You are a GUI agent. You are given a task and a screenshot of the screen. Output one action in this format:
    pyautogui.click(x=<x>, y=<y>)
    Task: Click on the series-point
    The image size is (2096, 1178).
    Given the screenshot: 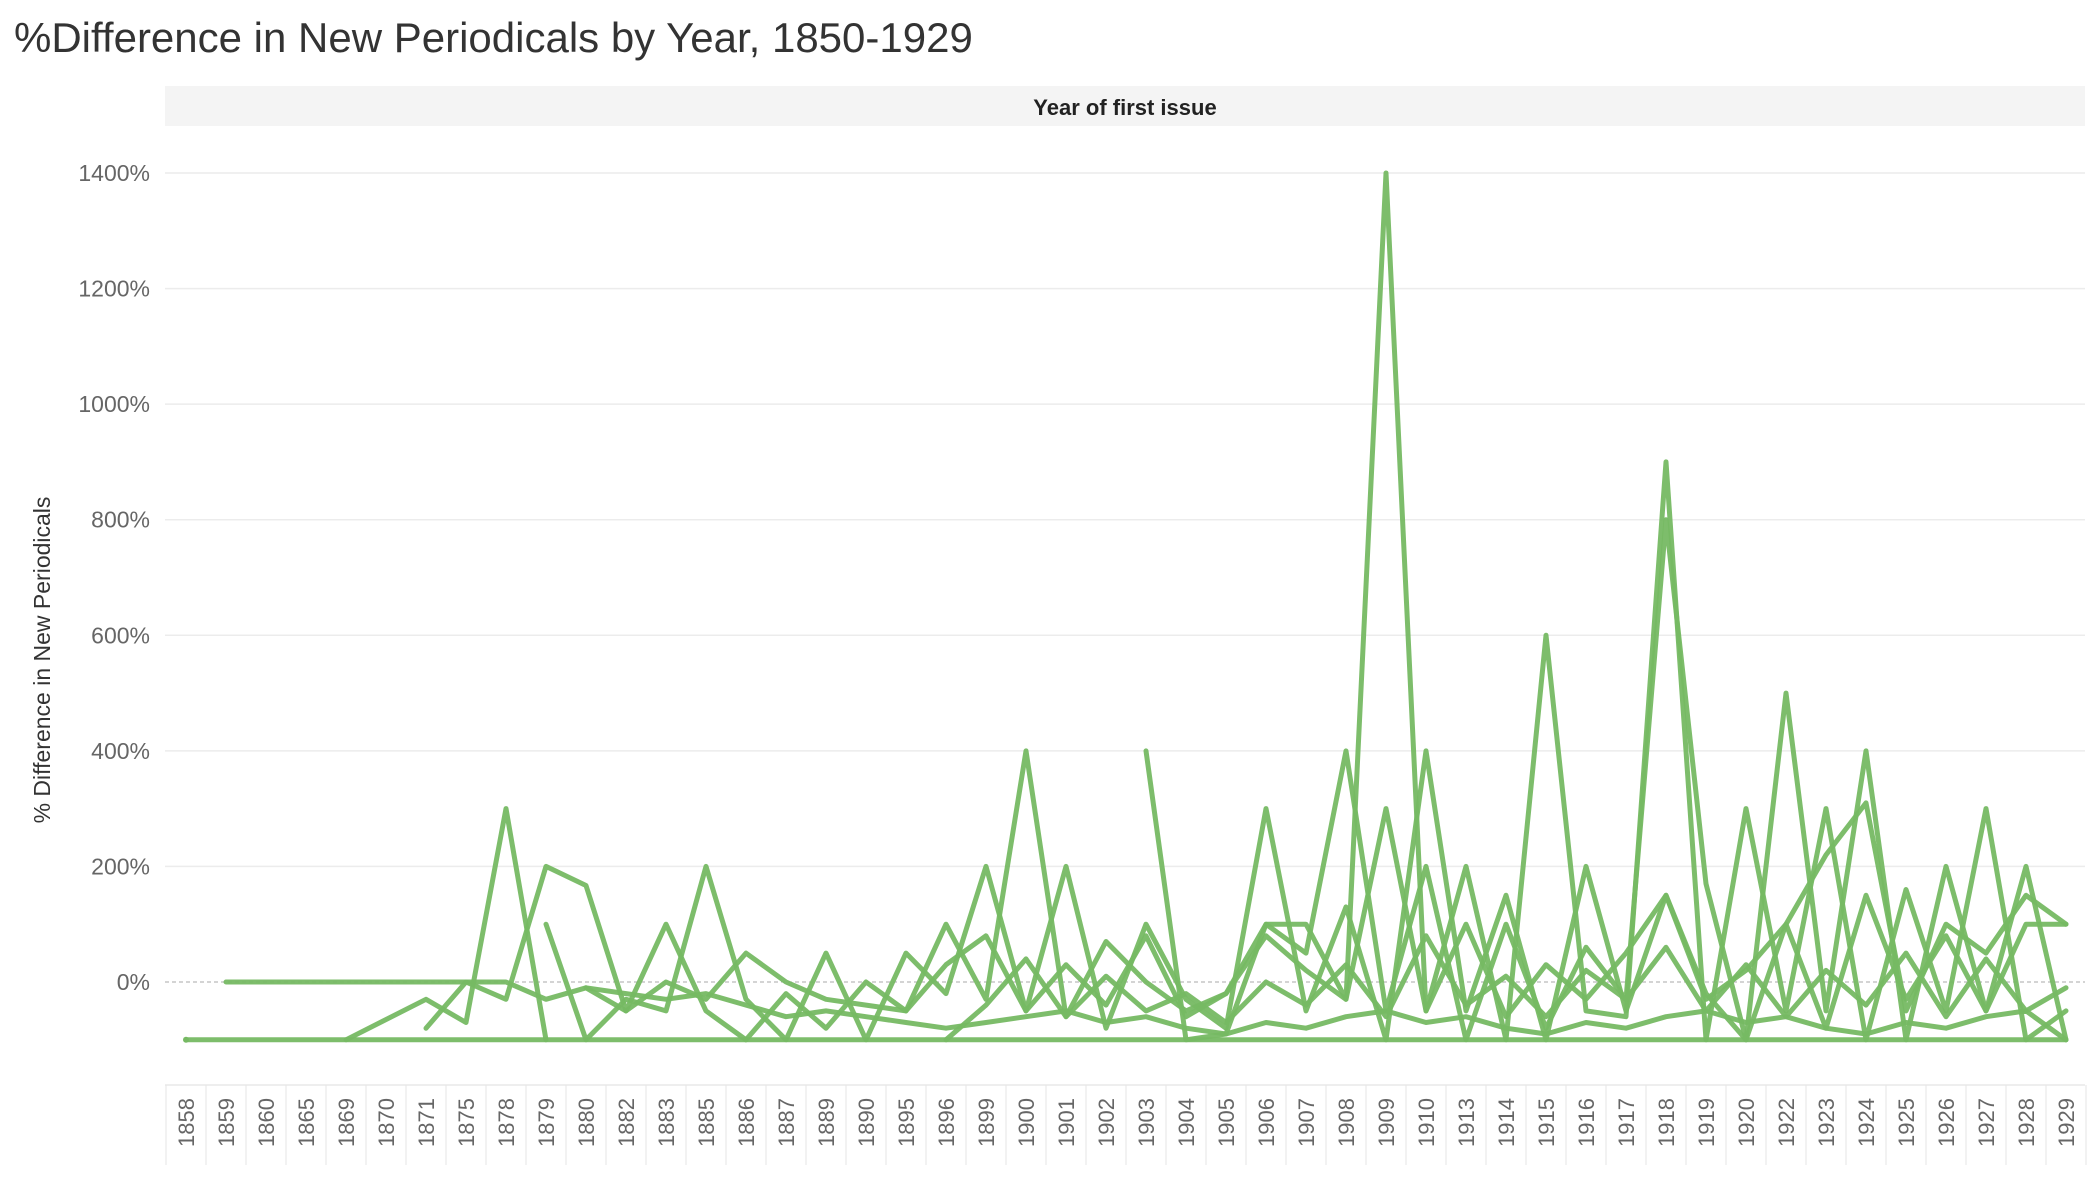 What is the action you would take?
    pyautogui.click(x=186, y=1039)
    